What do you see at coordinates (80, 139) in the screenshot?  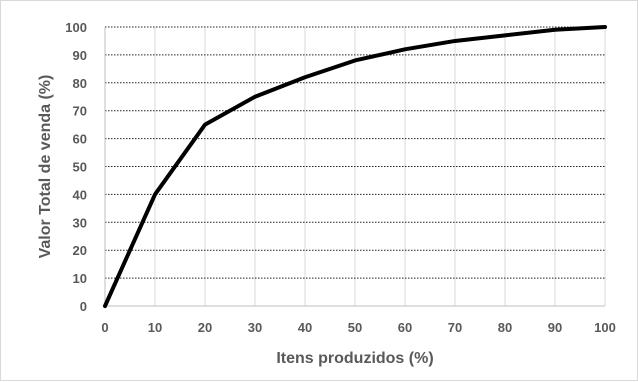 I see `y-tick-label: 60` at bounding box center [80, 139].